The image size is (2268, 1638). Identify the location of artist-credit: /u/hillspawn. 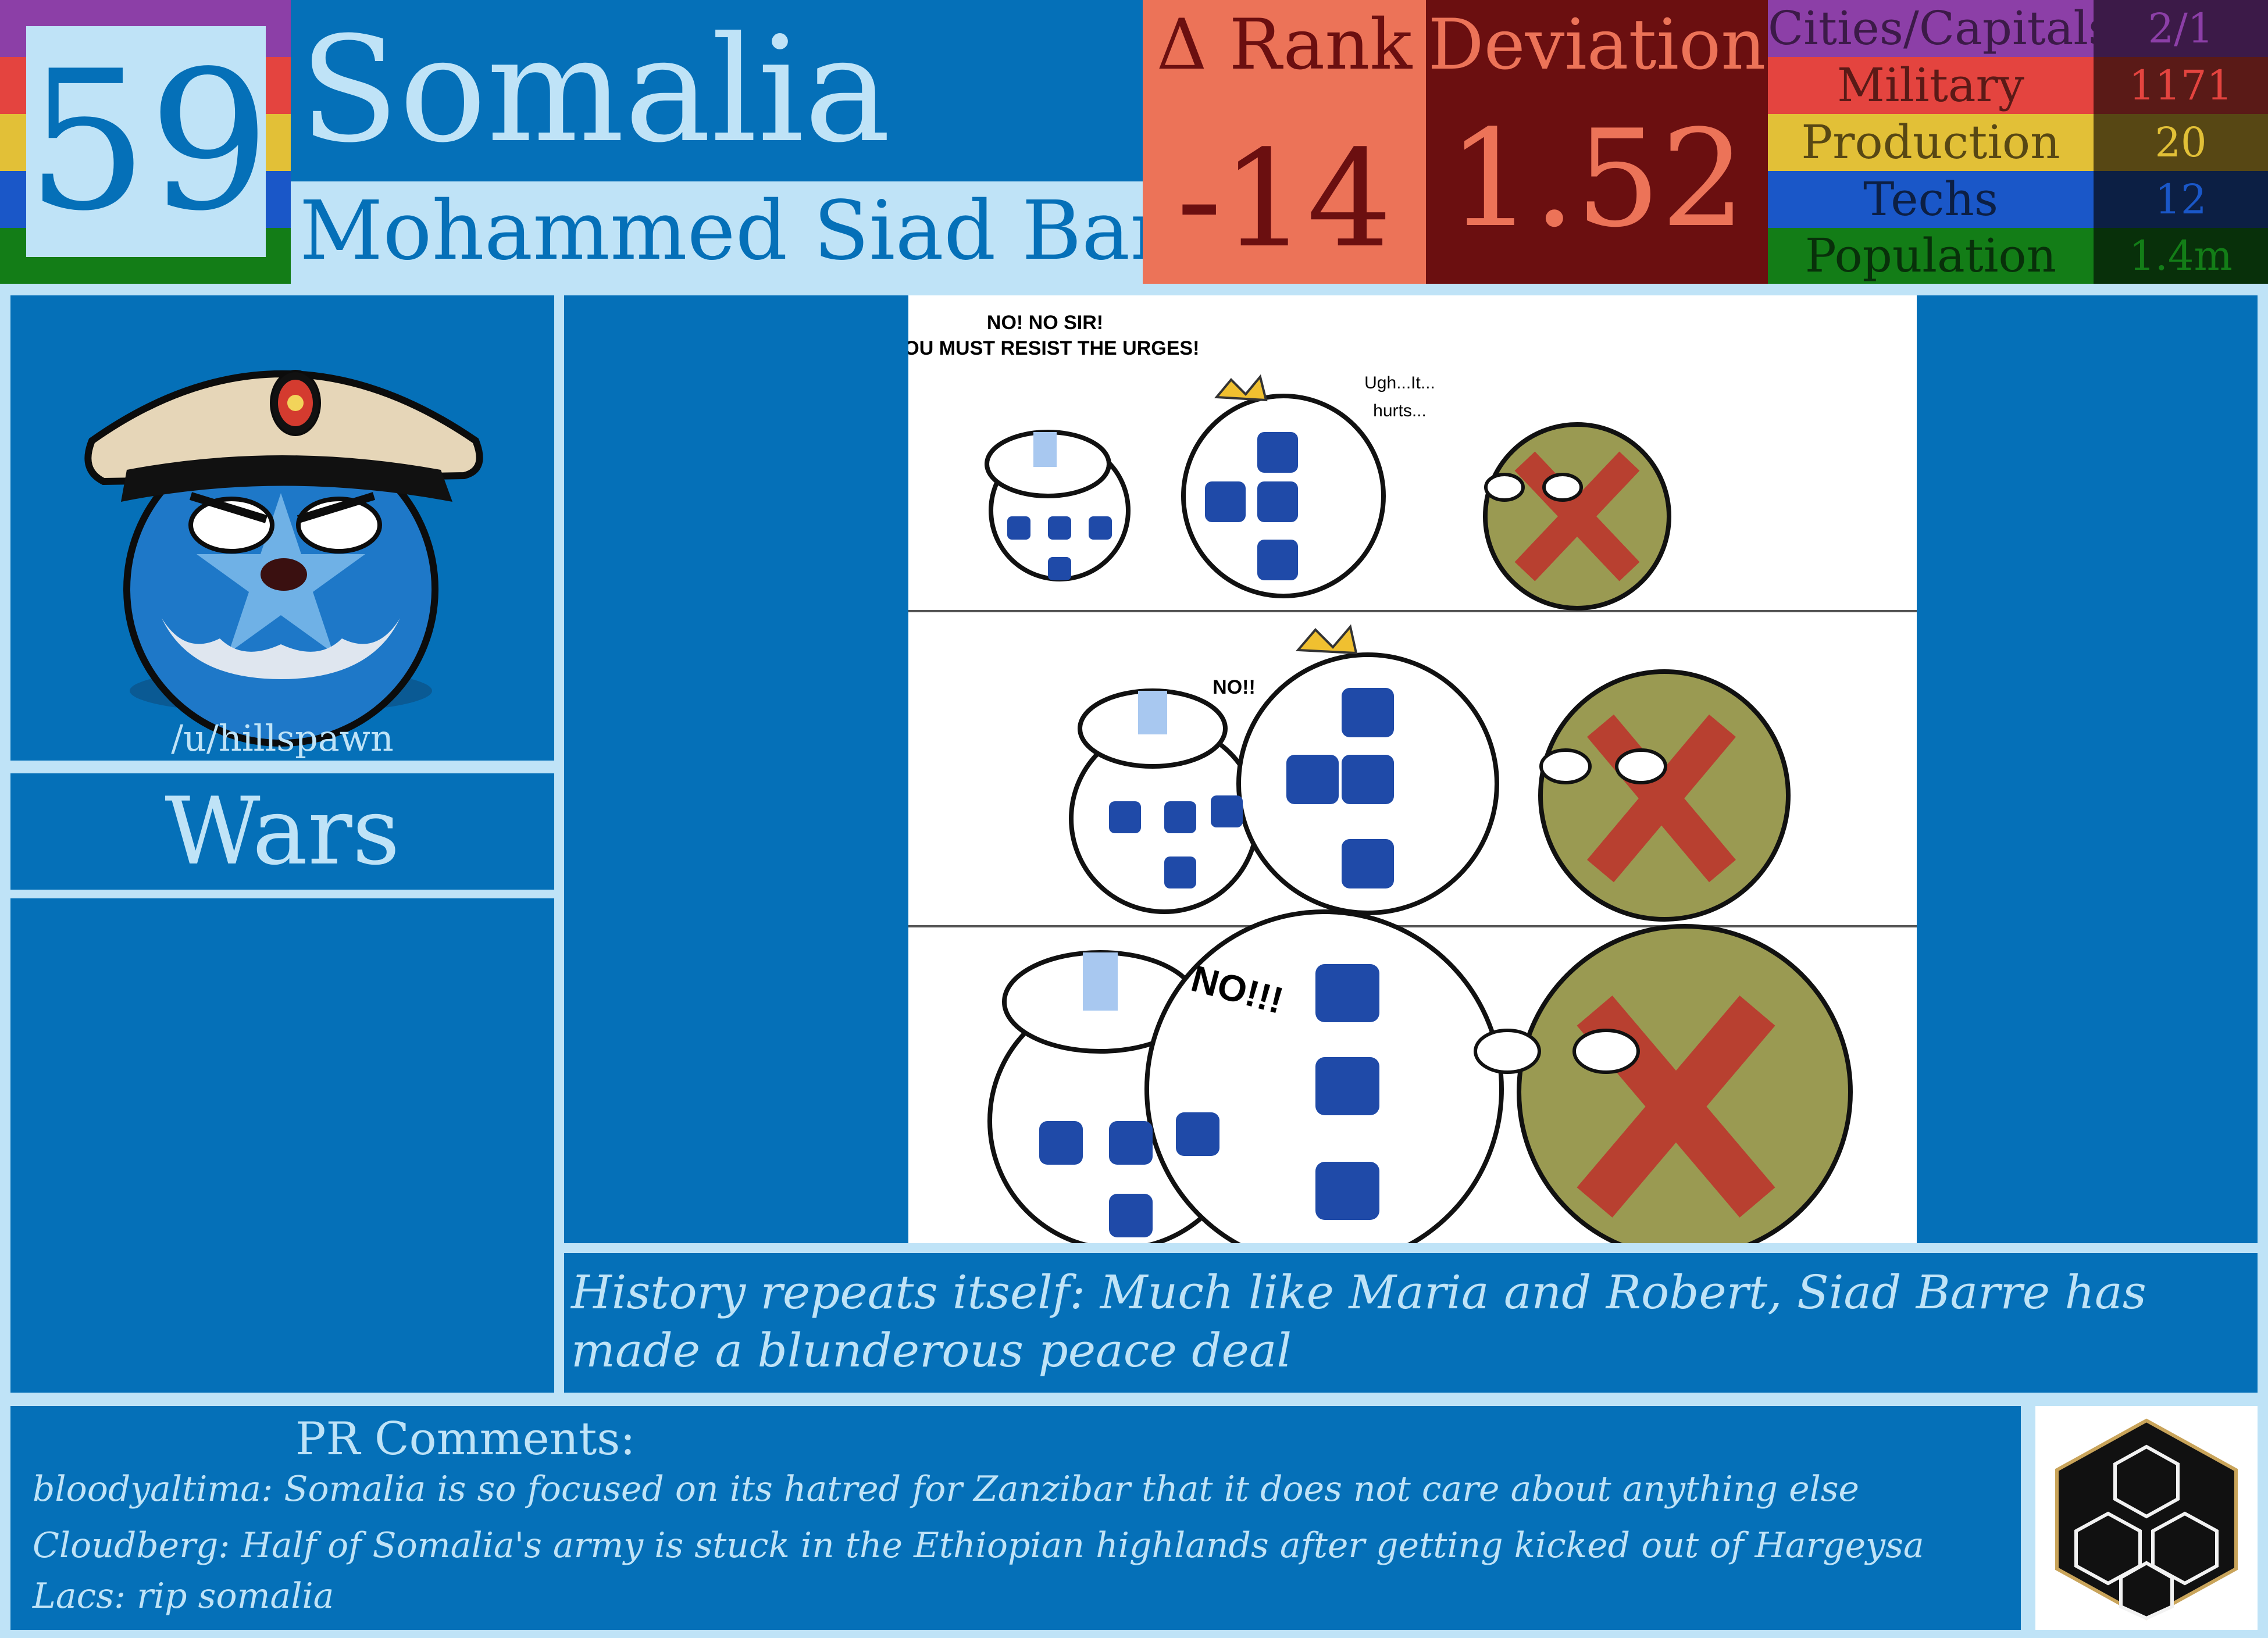
(282, 738).